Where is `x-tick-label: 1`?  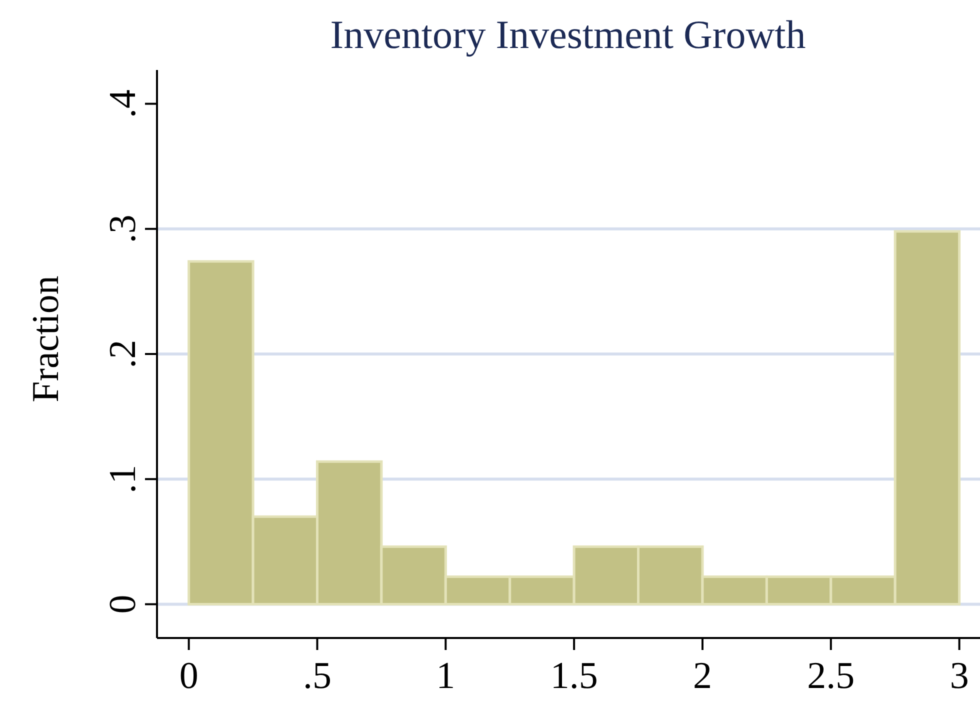
x-tick-label: 1 is located at coordinates (446, 676).